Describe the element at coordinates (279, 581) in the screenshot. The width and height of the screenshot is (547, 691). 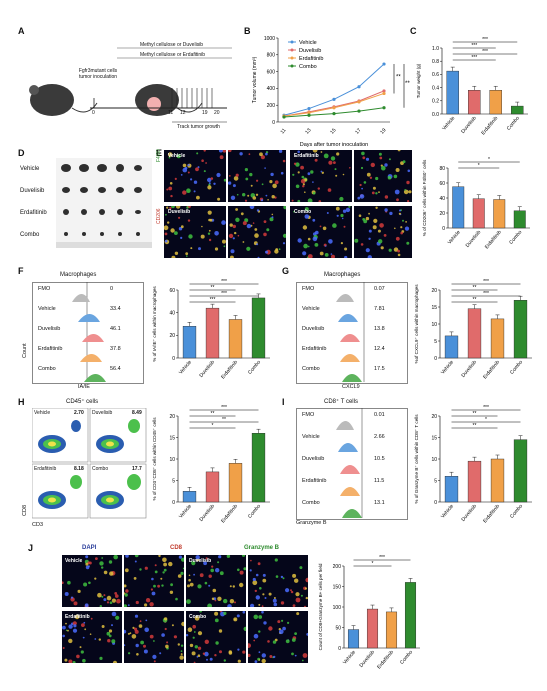
I see `if-image-duvelisib-zoom` at that location.